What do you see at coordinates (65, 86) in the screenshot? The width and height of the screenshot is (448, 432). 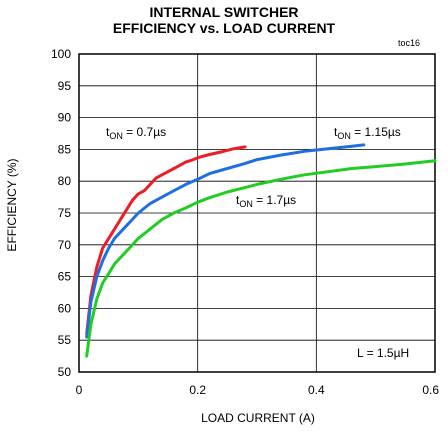 I see `y-tick-label: 95` at bounding box center [65, 86].